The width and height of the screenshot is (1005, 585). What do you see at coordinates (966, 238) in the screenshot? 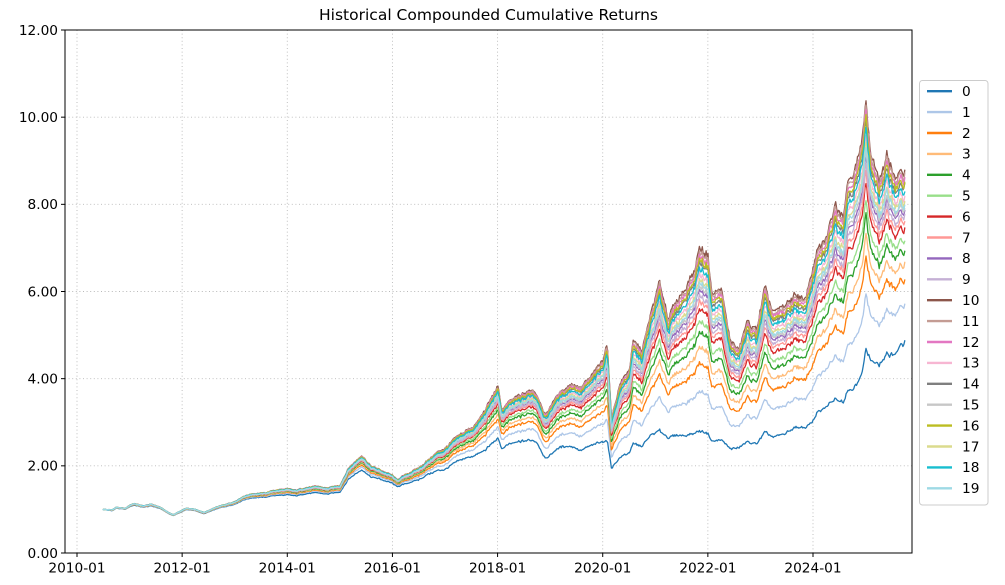
I see `legend-label-7: 7` at bounding box center [966, 238].